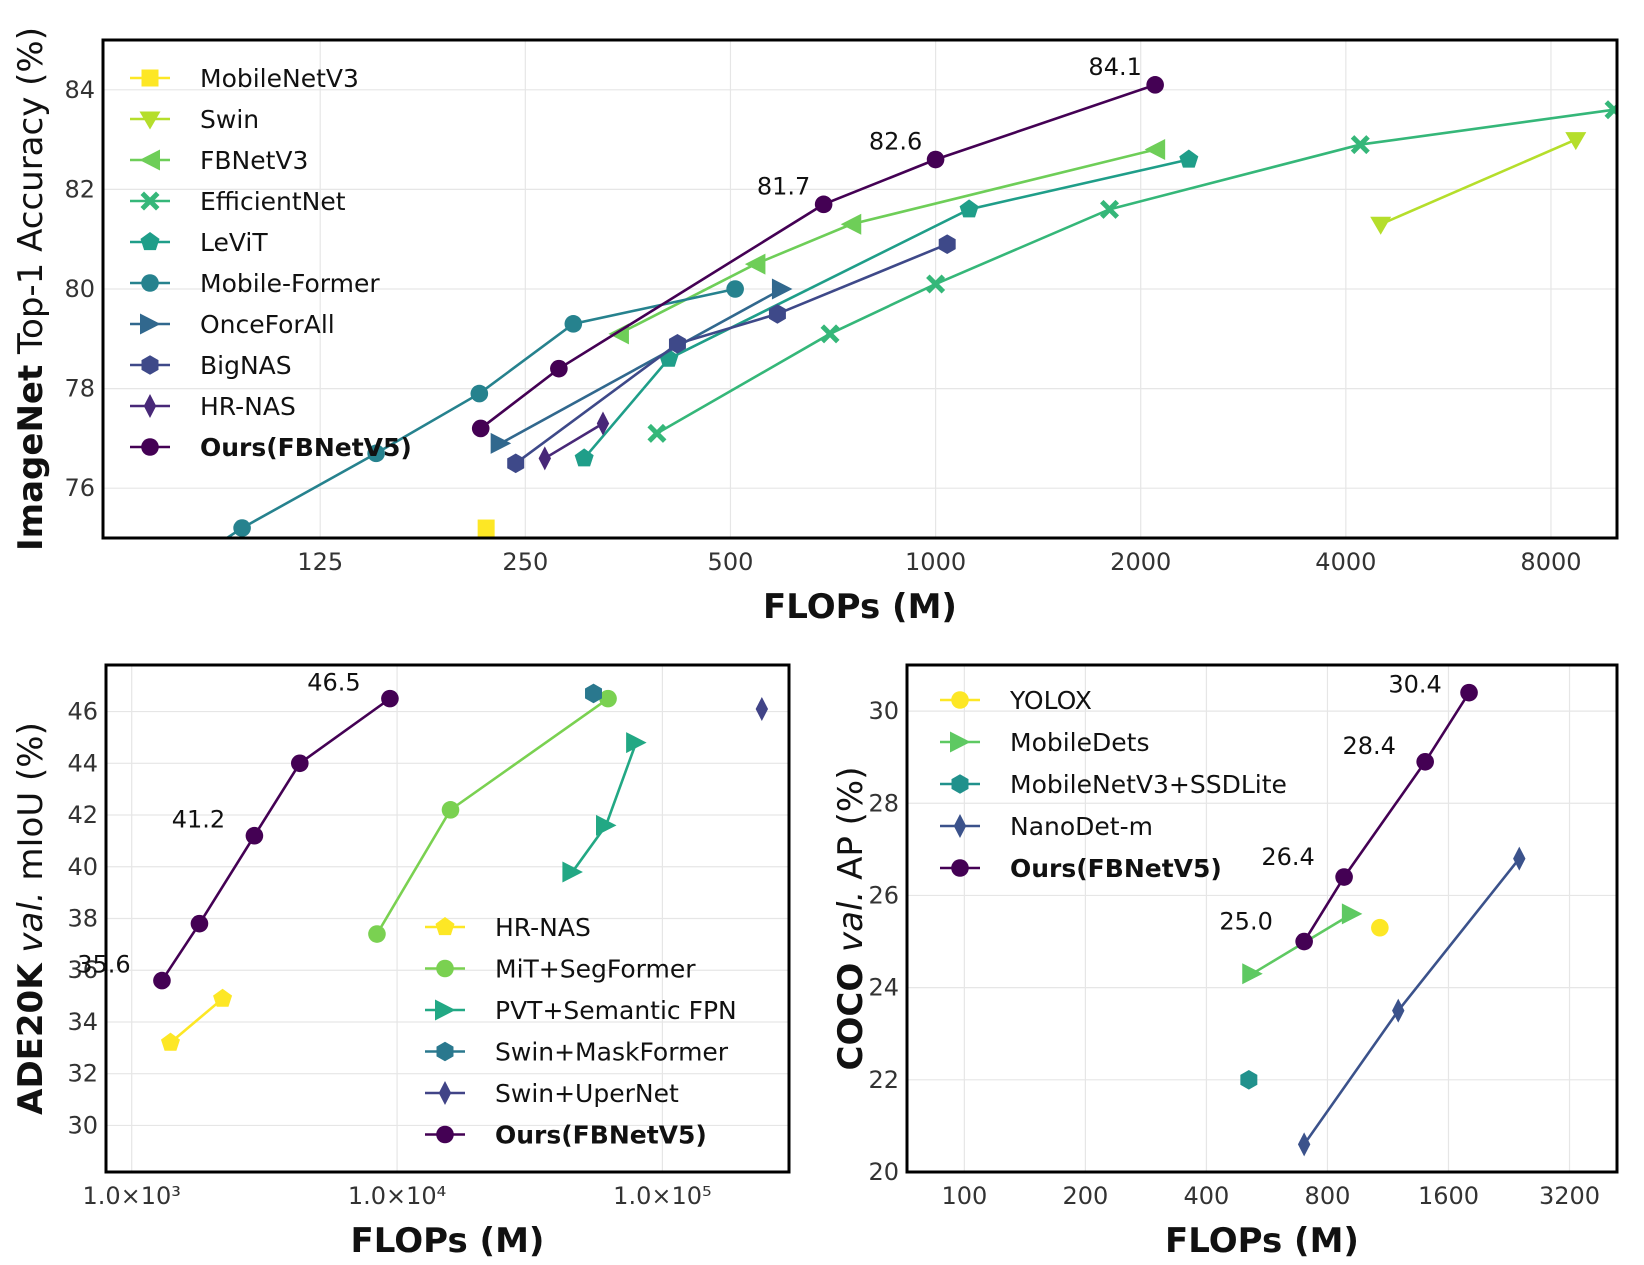 The image size is (1644, 1265). I want to click on y-tick-label: 36, so click(82, 970).